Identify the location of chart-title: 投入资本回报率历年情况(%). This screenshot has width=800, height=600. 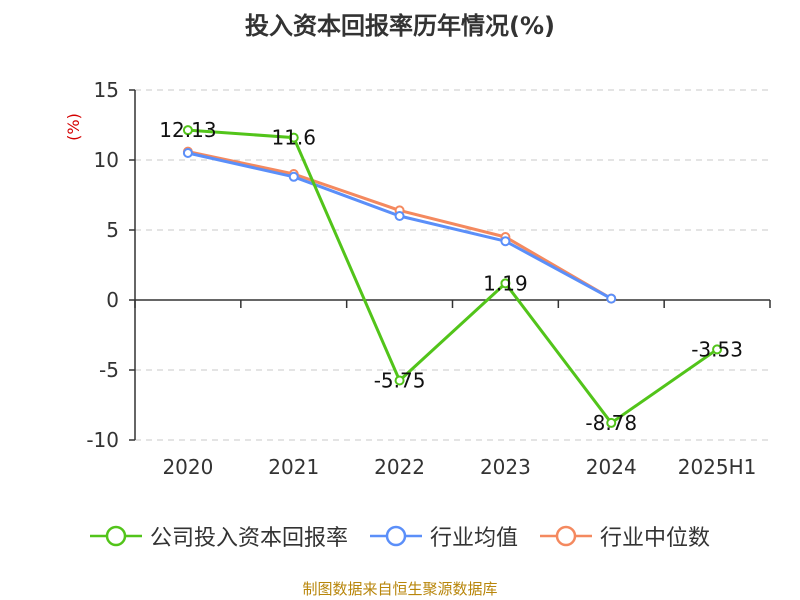
(400, 26).